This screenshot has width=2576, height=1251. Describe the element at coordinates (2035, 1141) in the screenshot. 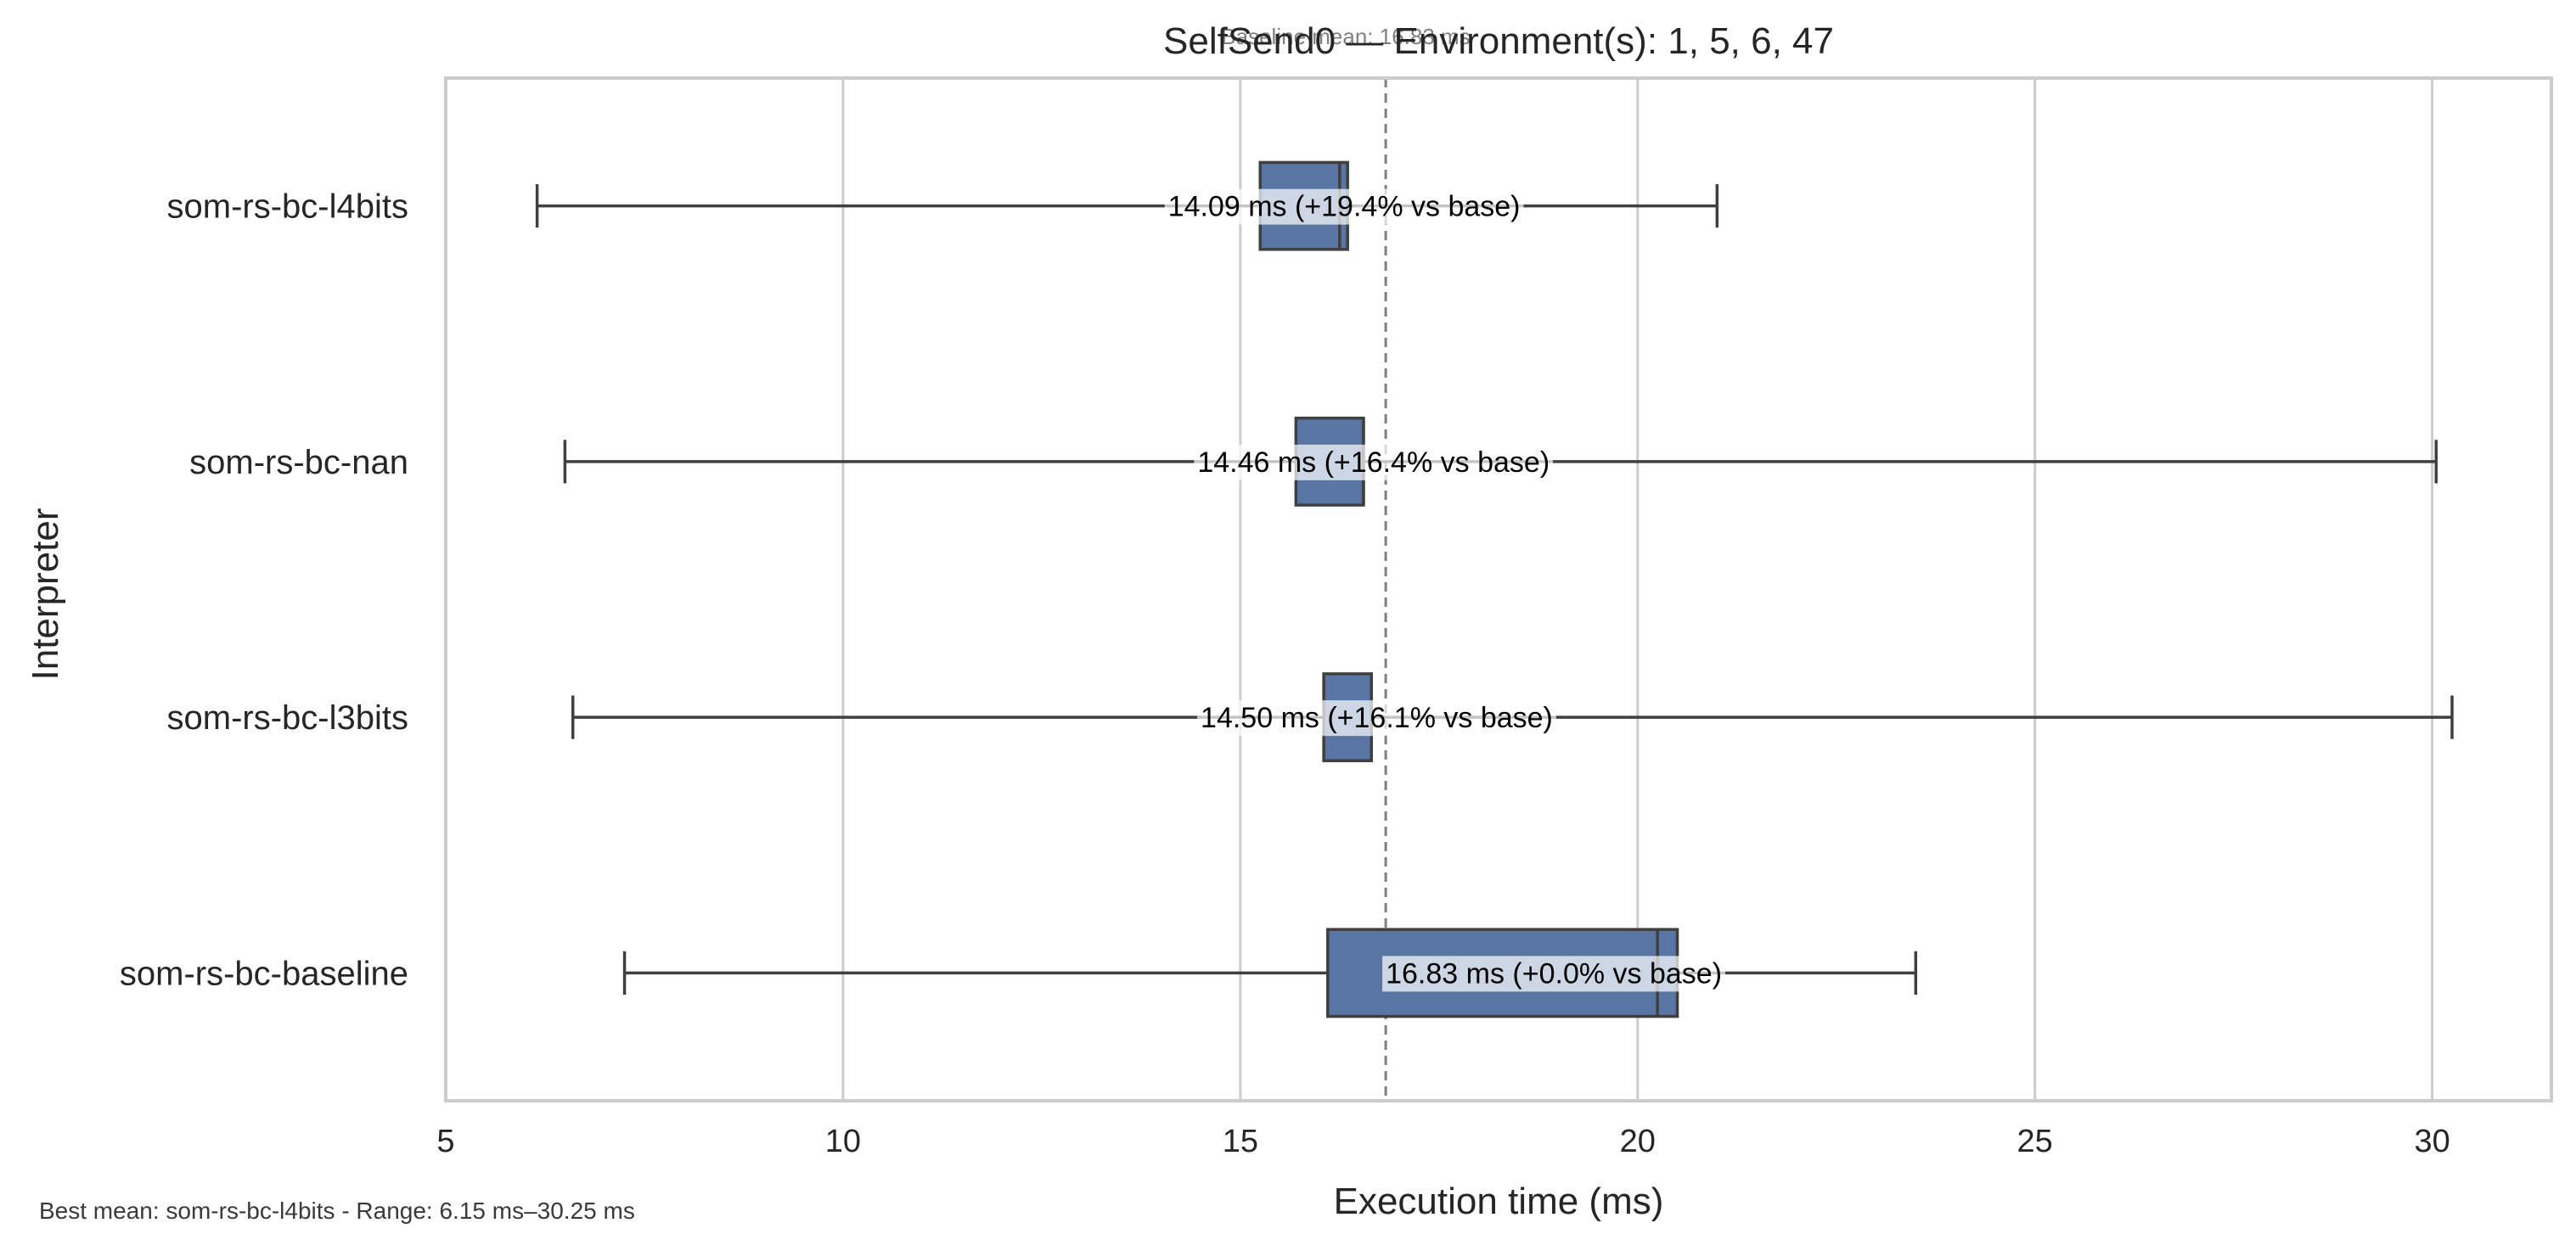

I see `x-tick-label-25: 25` at that location.